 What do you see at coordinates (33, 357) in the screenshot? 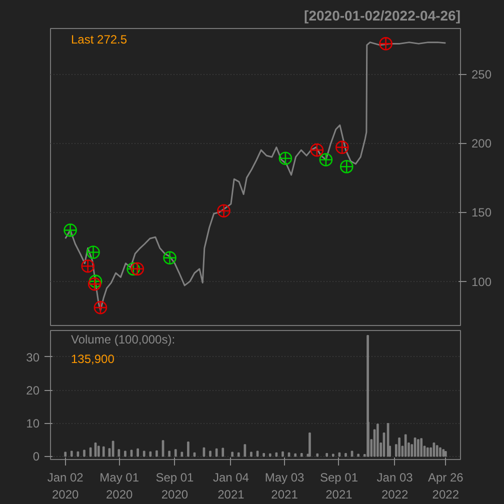
I see `y-tick-label: 30` at bounding box center [33, 357].